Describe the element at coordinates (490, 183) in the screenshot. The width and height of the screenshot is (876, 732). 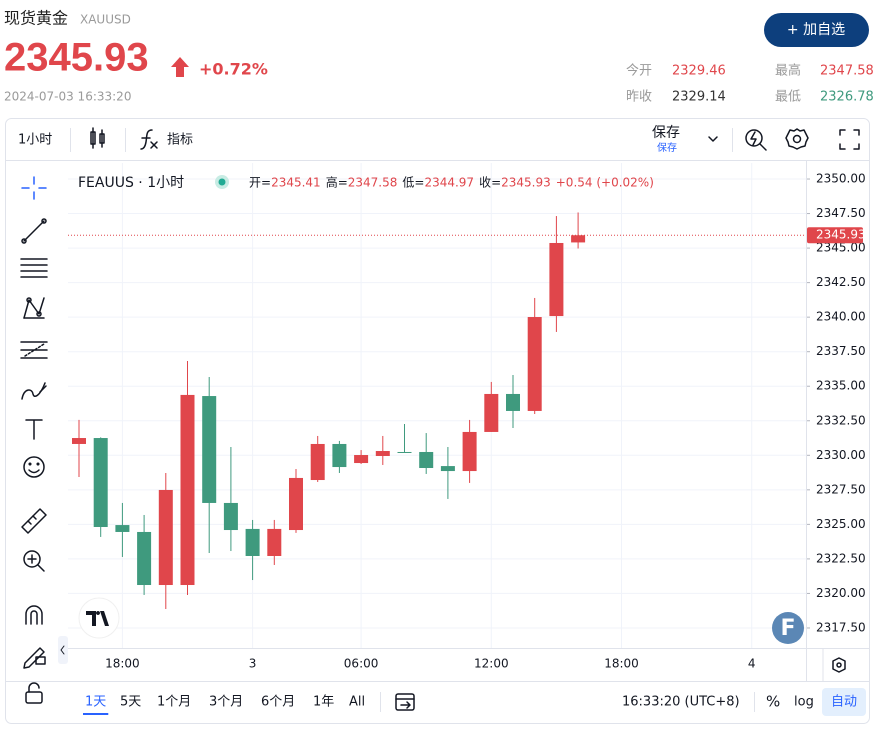
I see `legend-label: 收=` at that location.